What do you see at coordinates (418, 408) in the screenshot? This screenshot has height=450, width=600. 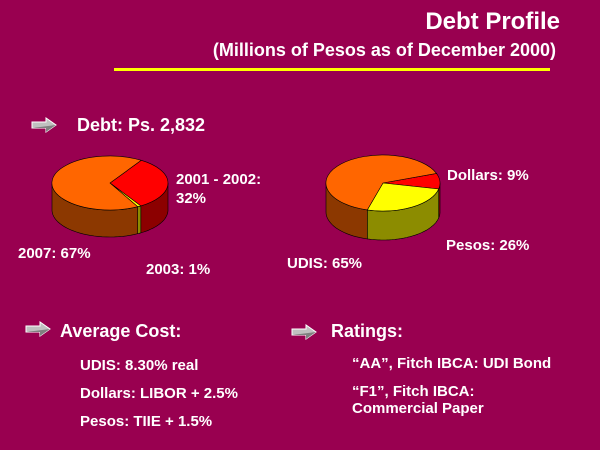 I see `rating-commercial-paper-line2: Commercial Paper` at bounding box center [418, 408].